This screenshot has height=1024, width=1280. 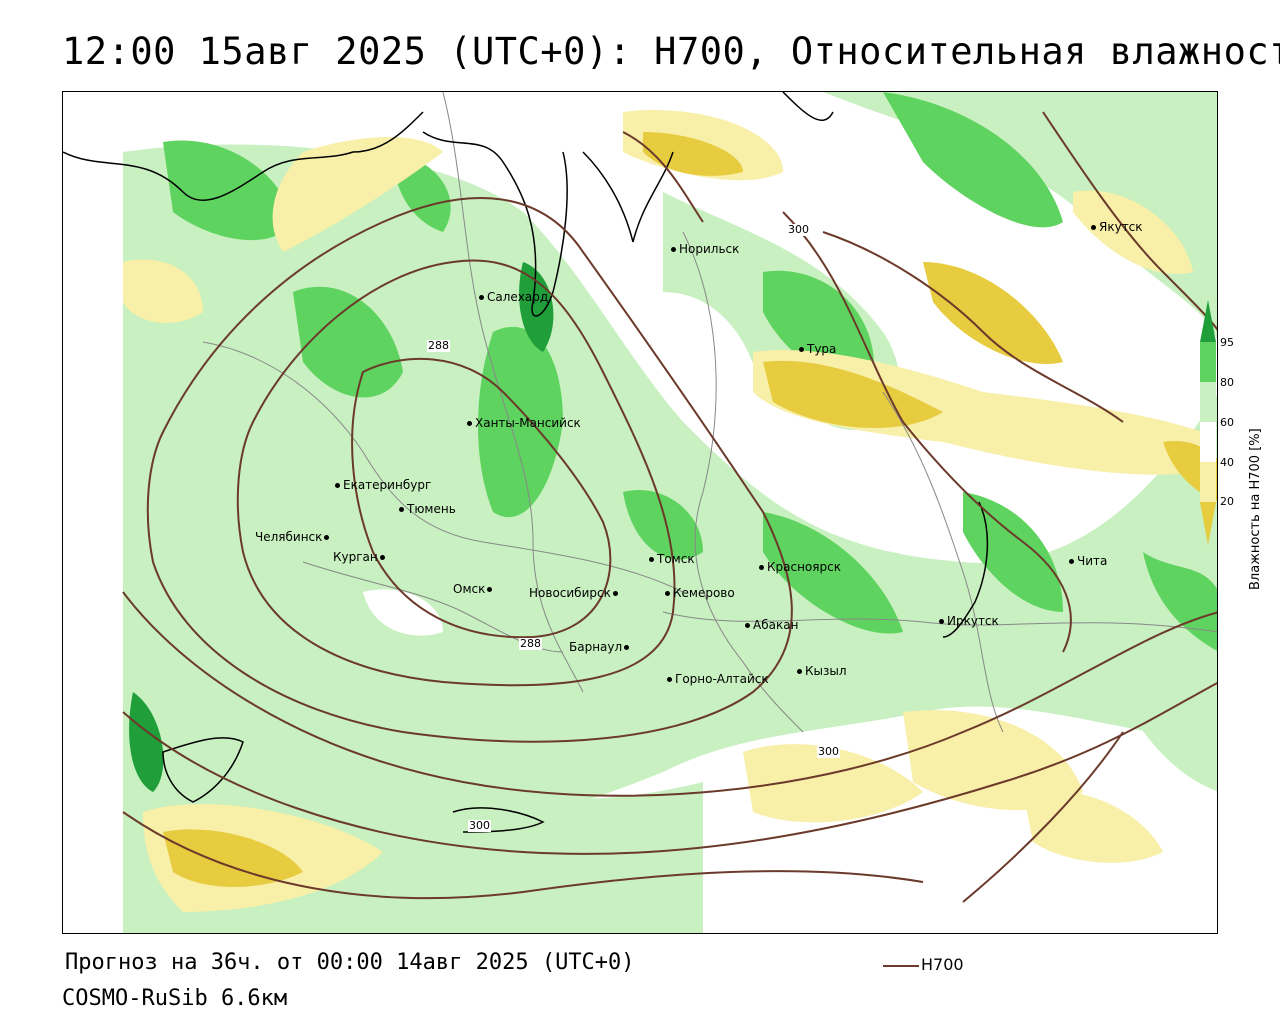 I want to click on city-marker: Кызыл, so click(x=822, y=671).